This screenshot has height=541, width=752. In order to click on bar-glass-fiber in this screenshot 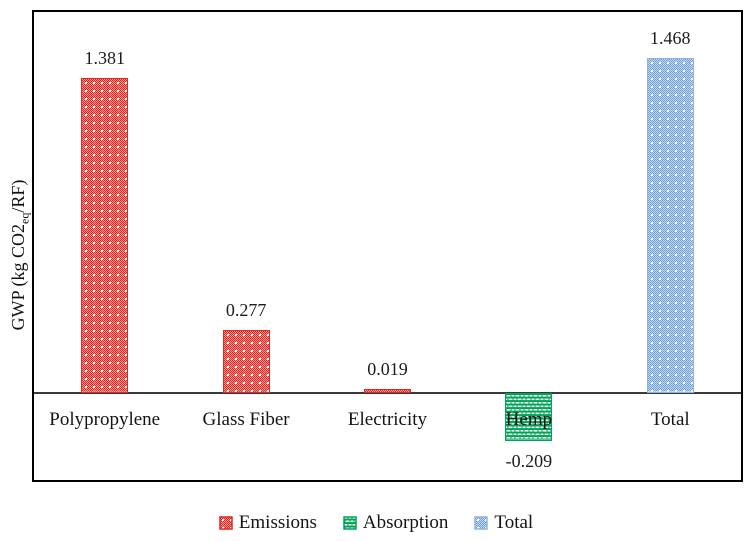, I will do `click(246, 361)`.